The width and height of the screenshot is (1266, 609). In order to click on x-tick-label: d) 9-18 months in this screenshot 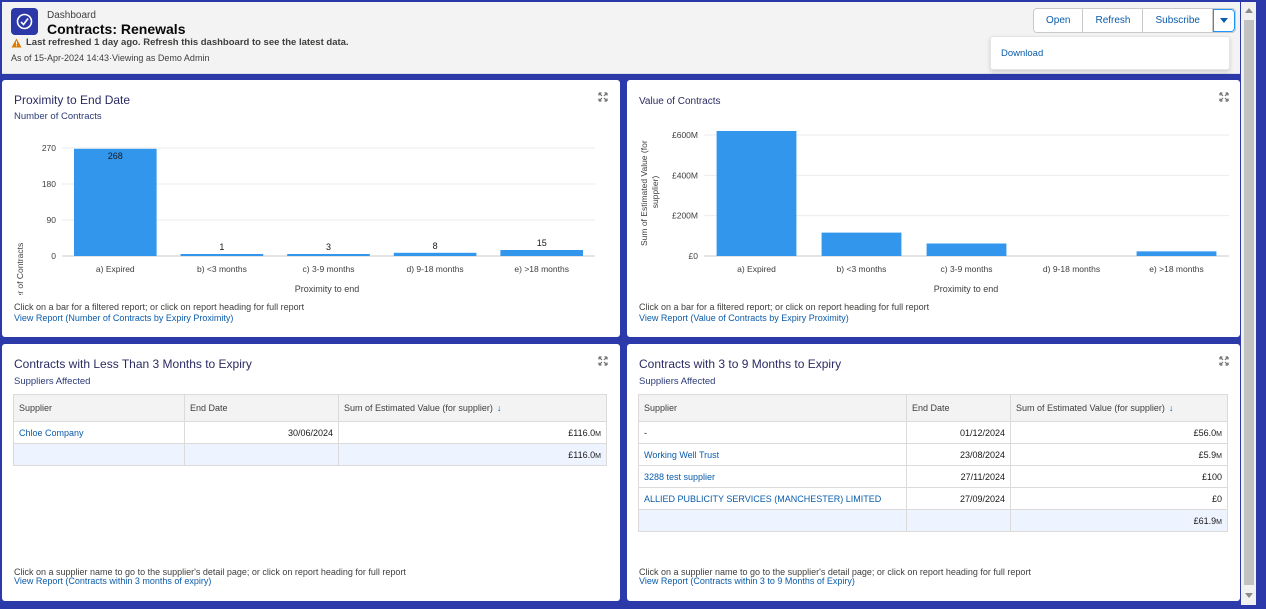, I will do `click(435, 269)`.